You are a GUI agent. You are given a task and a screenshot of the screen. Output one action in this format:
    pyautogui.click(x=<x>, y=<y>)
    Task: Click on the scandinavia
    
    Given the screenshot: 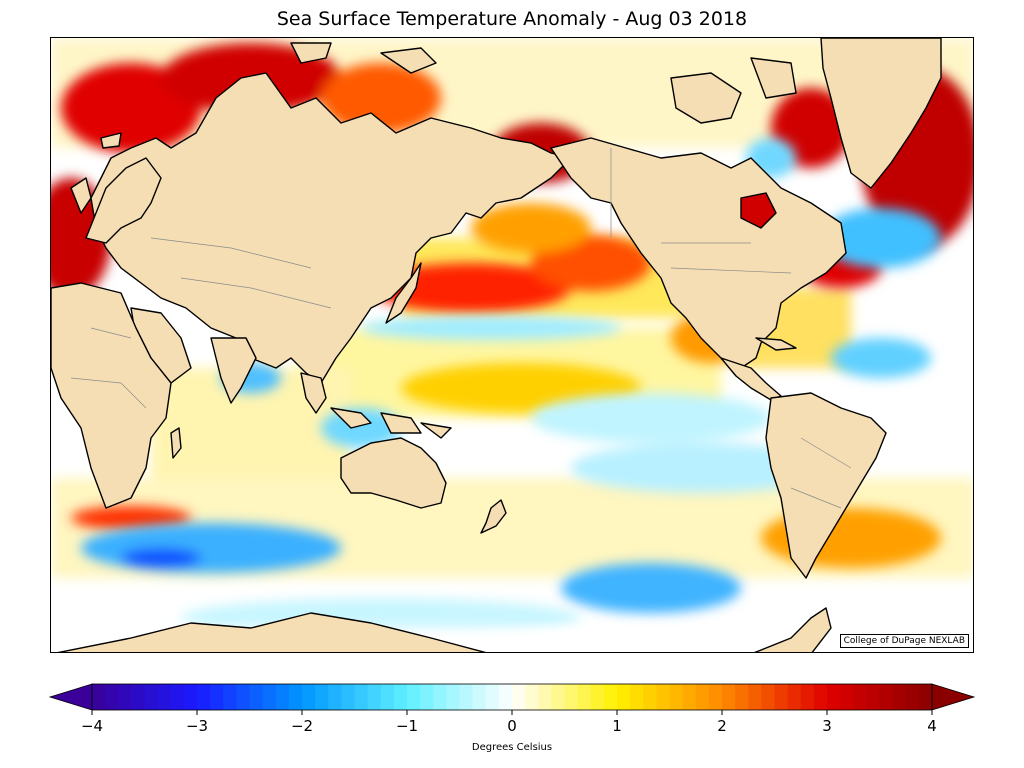 What is the action you would take?
    pyautogui.click(x=123, y=200)
    